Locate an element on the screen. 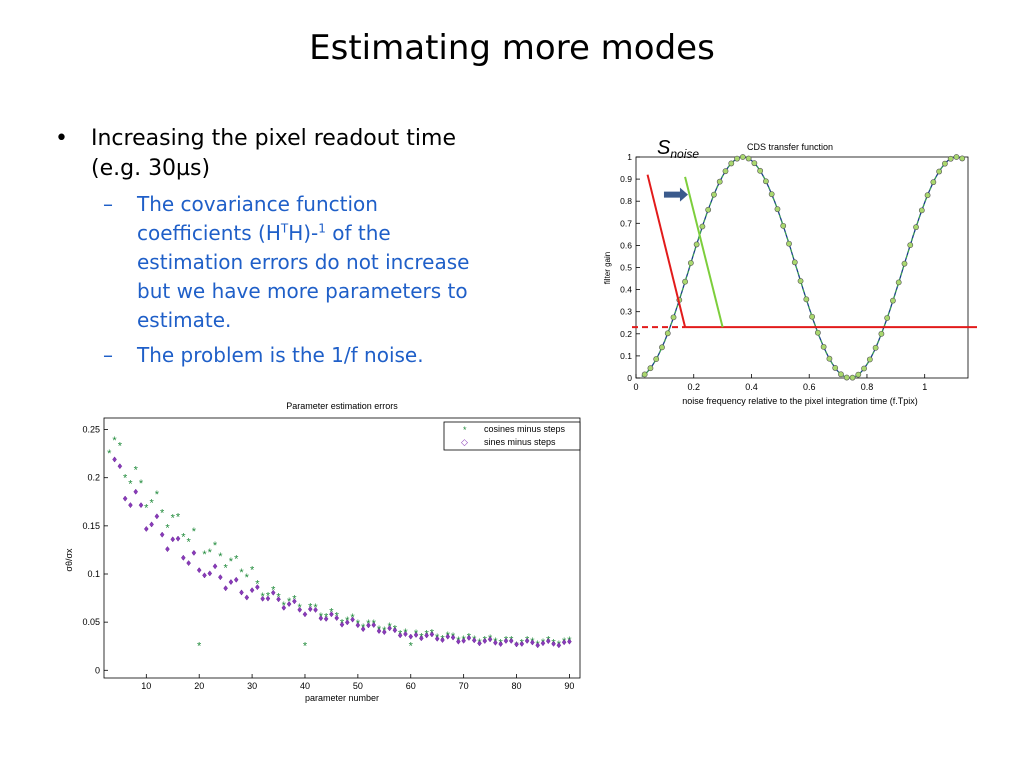 The image size is (1024, 768). plot-frame is located at coordinates (802, 267).